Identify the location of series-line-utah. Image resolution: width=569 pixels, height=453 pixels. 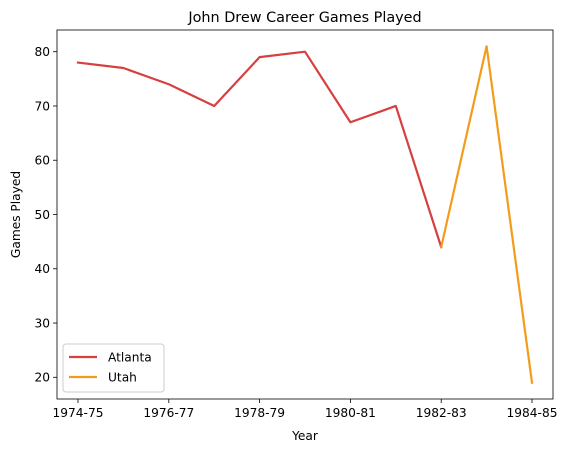
(486, 214).